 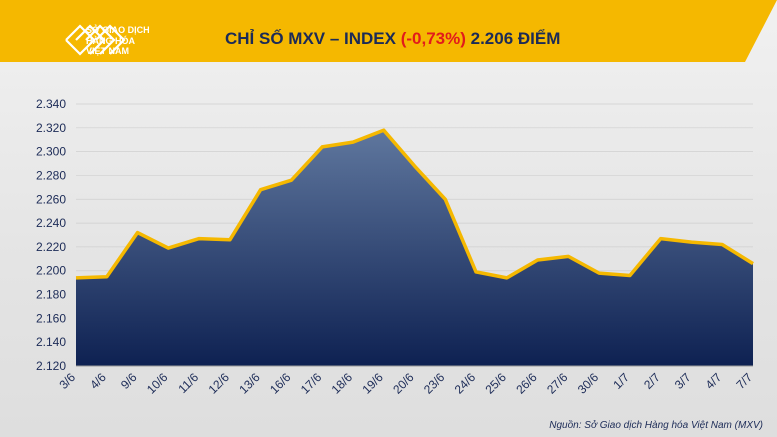 I want to click on y-tick-label: 2.200, so click(x=51, y=271).